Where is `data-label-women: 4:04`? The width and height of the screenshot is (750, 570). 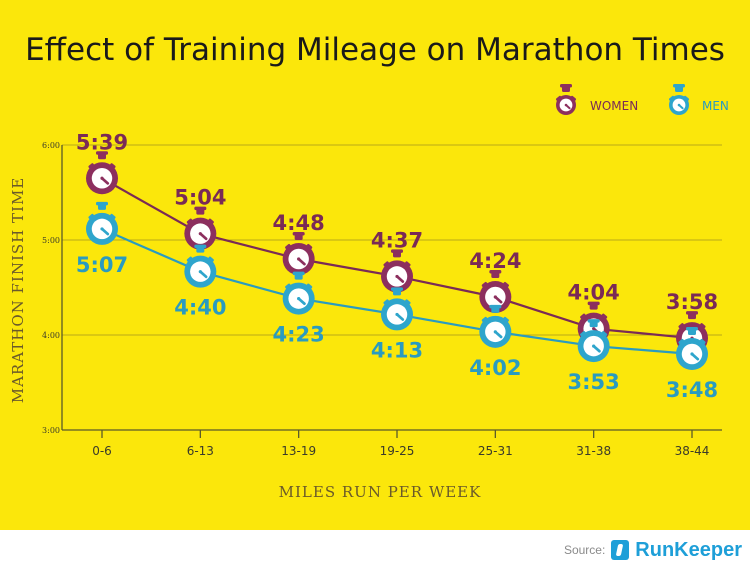
data-label-women: 4:04 is located at coordinates (594, 293).